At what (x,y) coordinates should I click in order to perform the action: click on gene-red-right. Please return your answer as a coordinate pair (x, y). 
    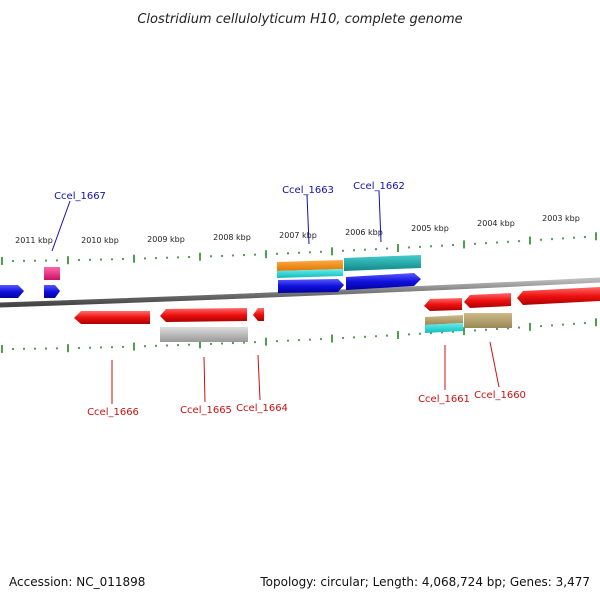
    Looking at the image, I should click on (558, 296).